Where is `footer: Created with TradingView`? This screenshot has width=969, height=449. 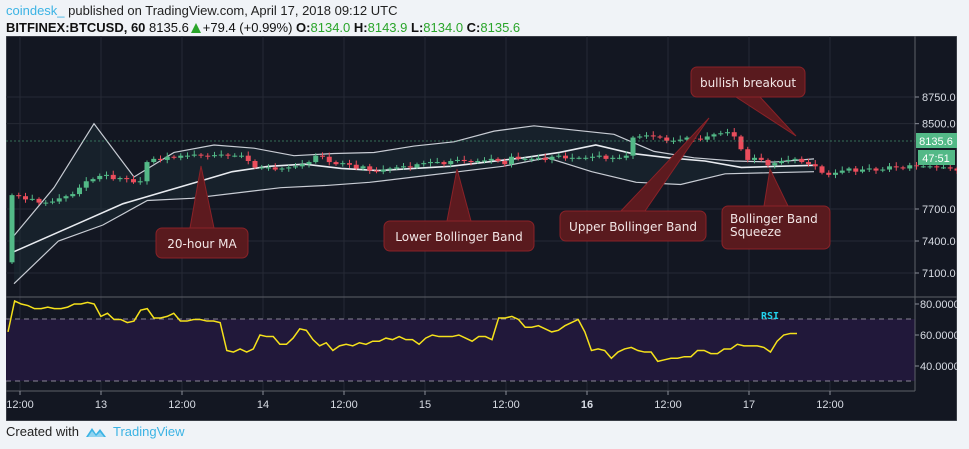
footer: Created with TradingView is located at coordinates (95, 431).